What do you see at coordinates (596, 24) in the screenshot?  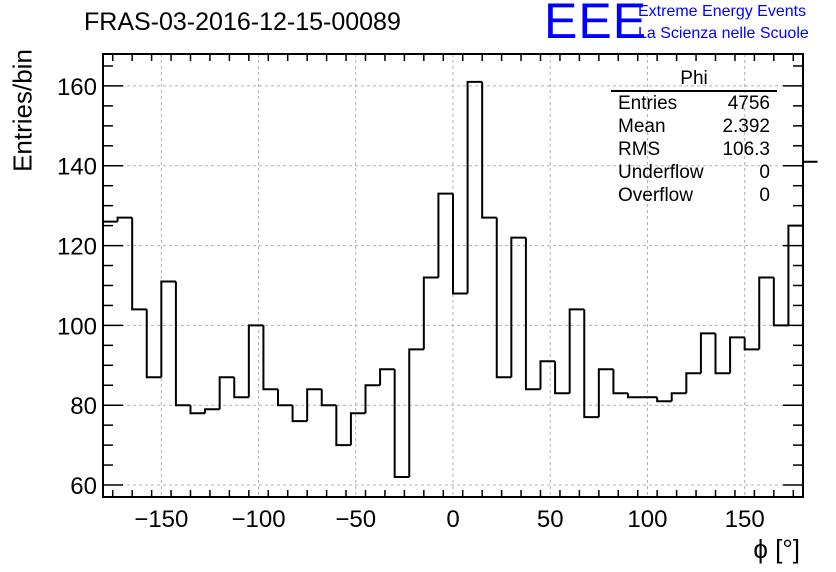 I see `eee-logo: EEE` at bounding box center [596, 24].